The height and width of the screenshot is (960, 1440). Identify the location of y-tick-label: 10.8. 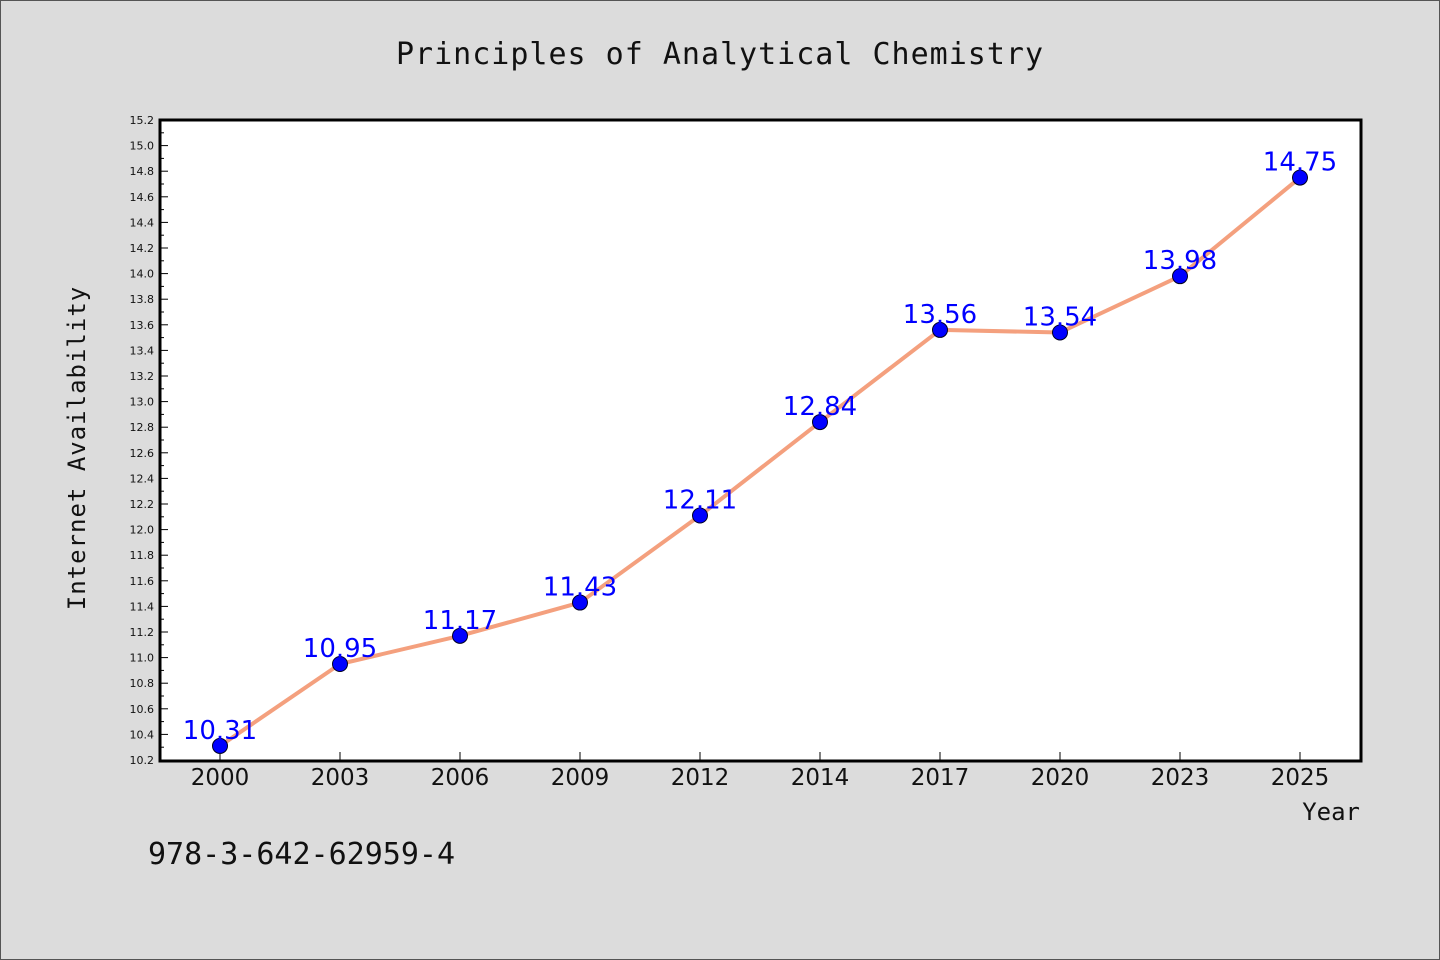
(142, 683).